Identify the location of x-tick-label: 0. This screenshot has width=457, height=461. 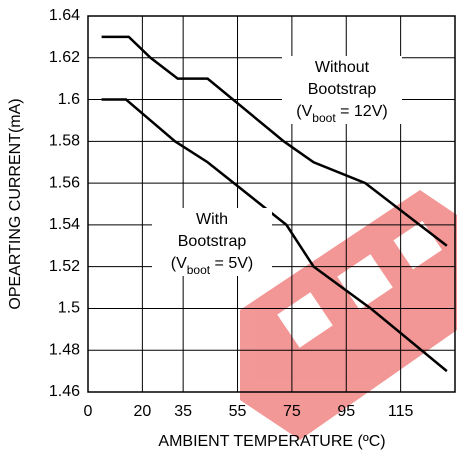
(88, 411).